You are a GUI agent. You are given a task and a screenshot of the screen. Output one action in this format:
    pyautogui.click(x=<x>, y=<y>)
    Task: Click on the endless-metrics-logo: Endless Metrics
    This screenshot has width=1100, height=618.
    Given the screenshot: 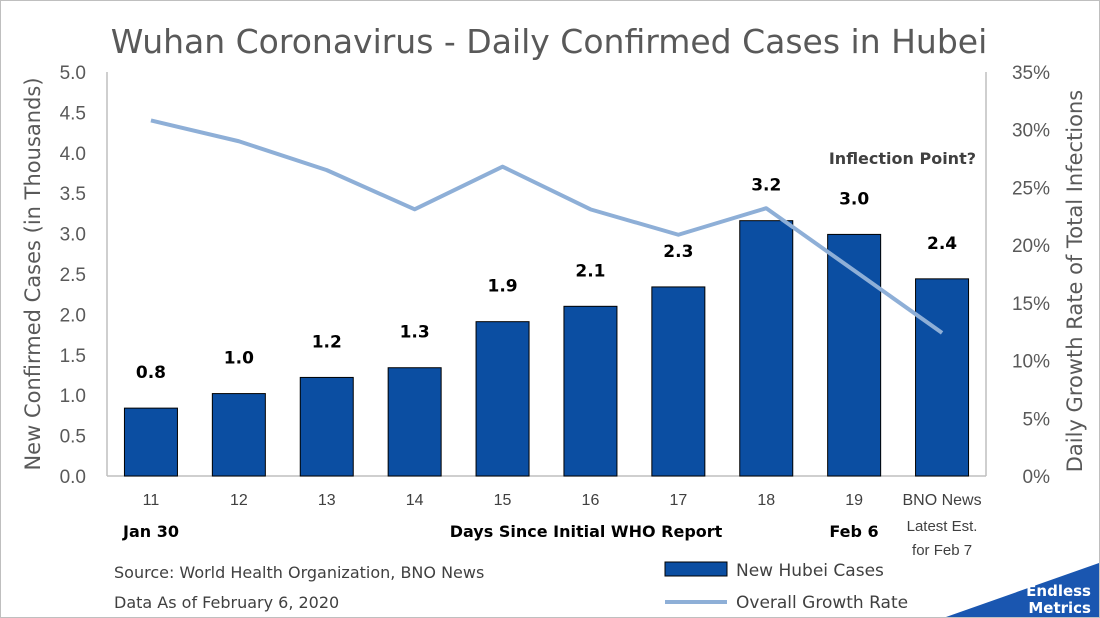 What is the action you would take?
    pyautogui.click(x=1022, y=590)
    